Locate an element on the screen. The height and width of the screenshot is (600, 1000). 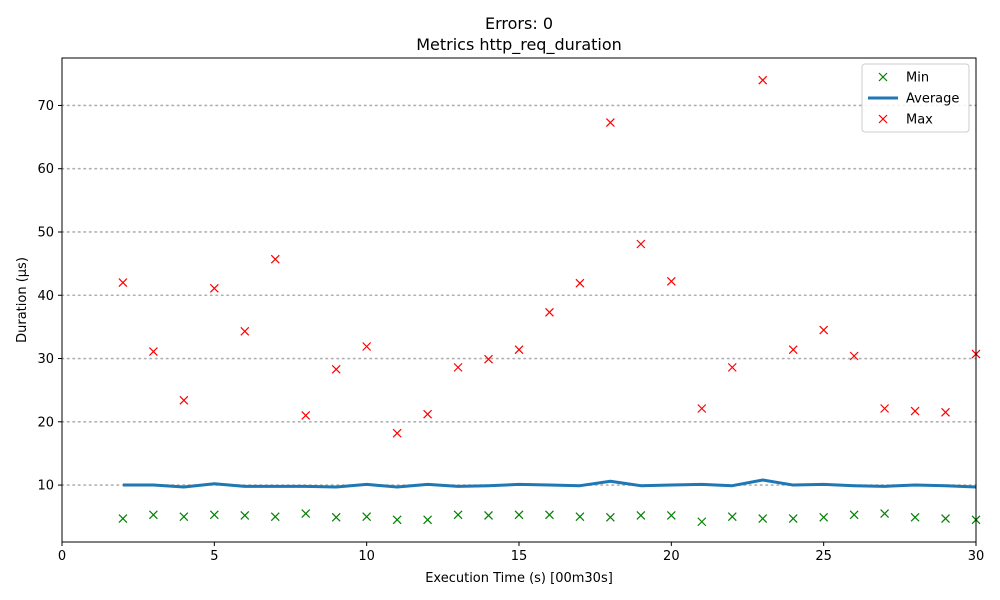
y-tick-label: 20 is located at coordinates (45, 422).